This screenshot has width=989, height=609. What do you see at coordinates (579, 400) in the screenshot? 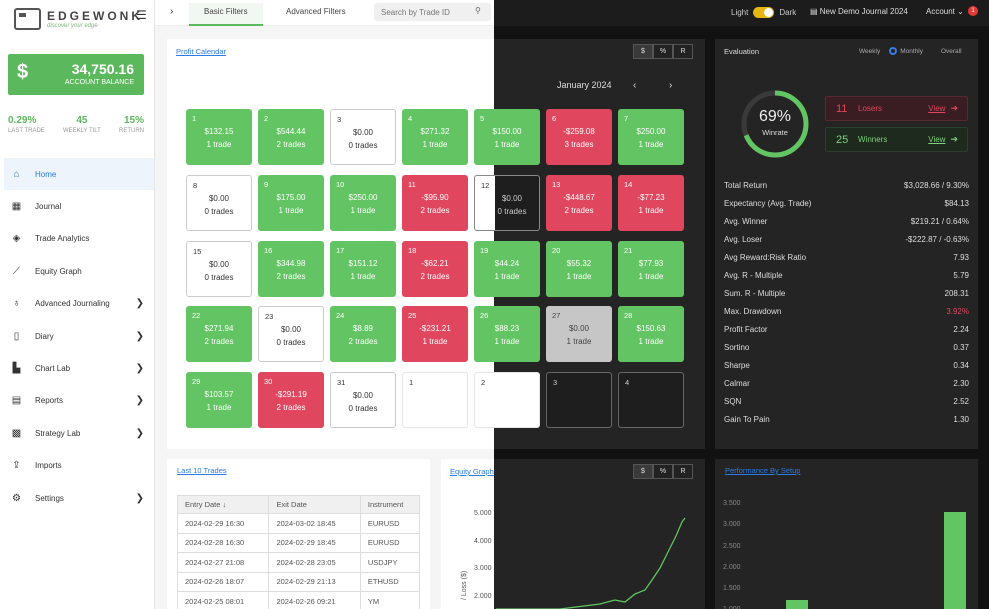
I see `calendar-day: 3` at bounding box center [579, 400].